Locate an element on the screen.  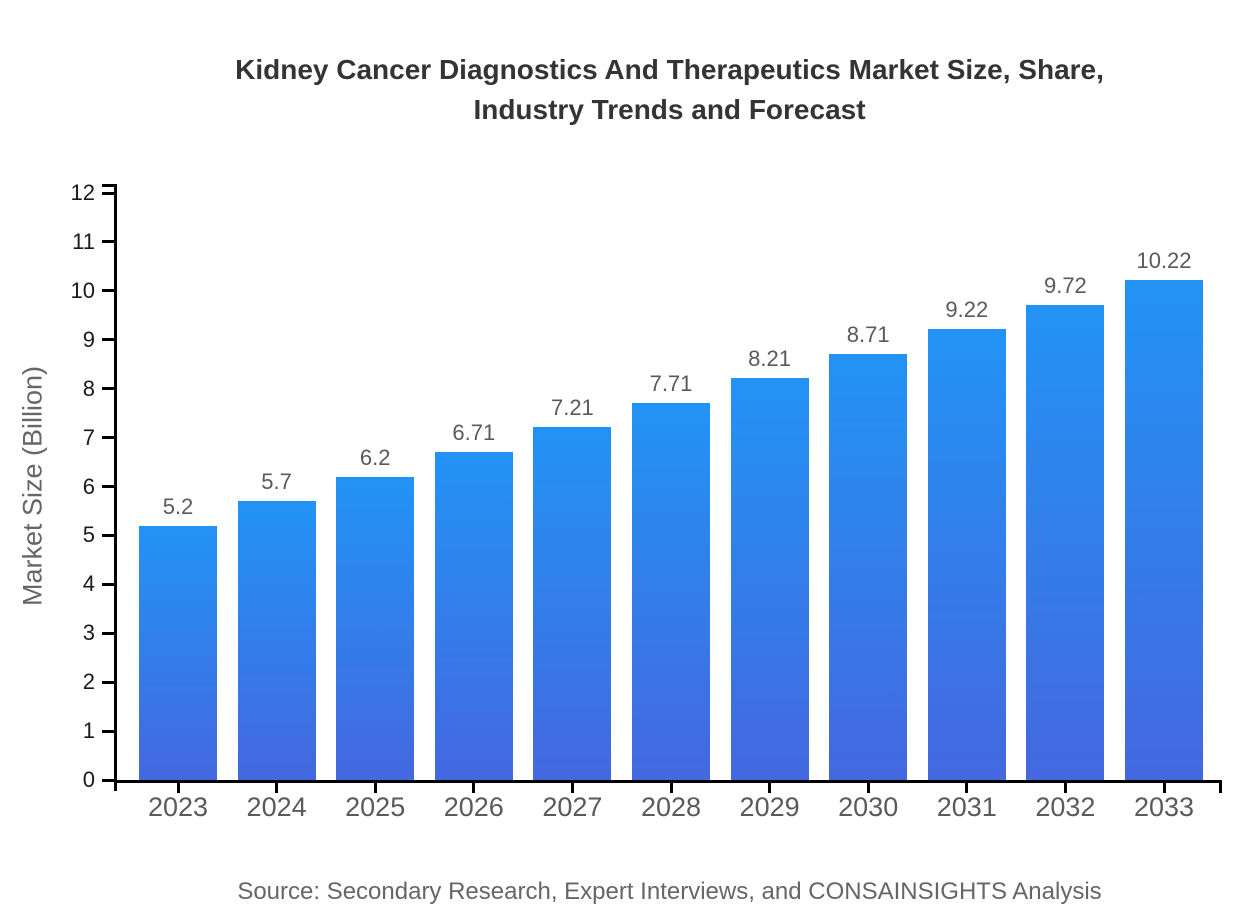
x-tick-label: 2028 is located at coordinates (671, 807).